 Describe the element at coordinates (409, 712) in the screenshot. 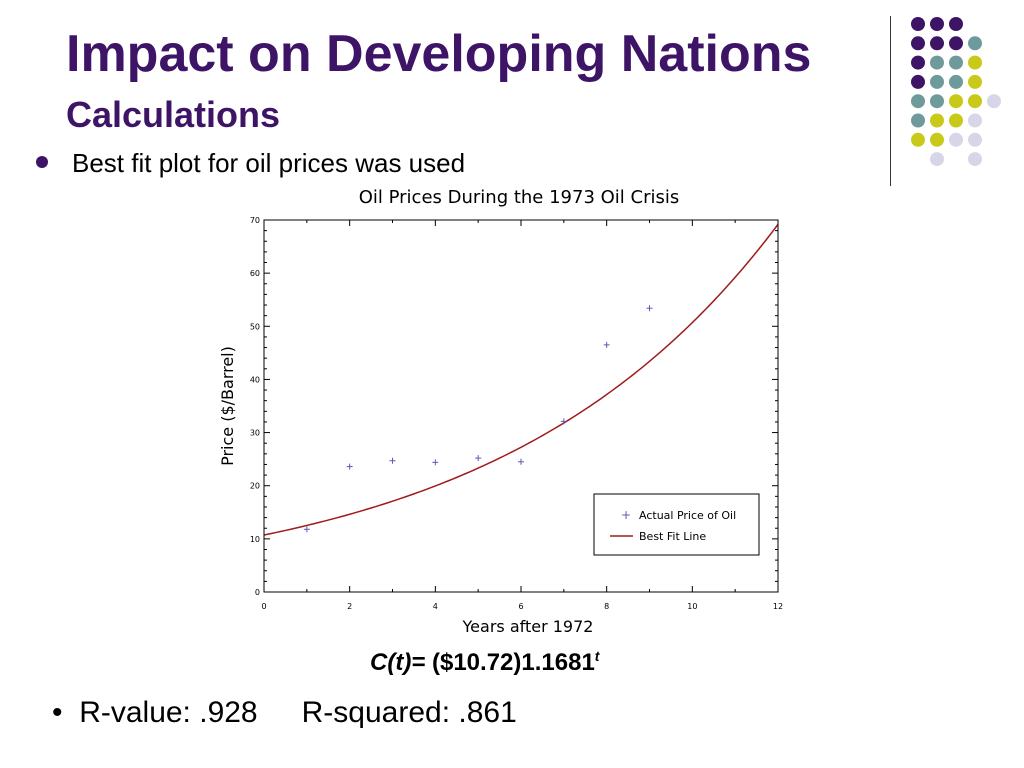

I see `r-squared-text: R-squared: .861` at that location.